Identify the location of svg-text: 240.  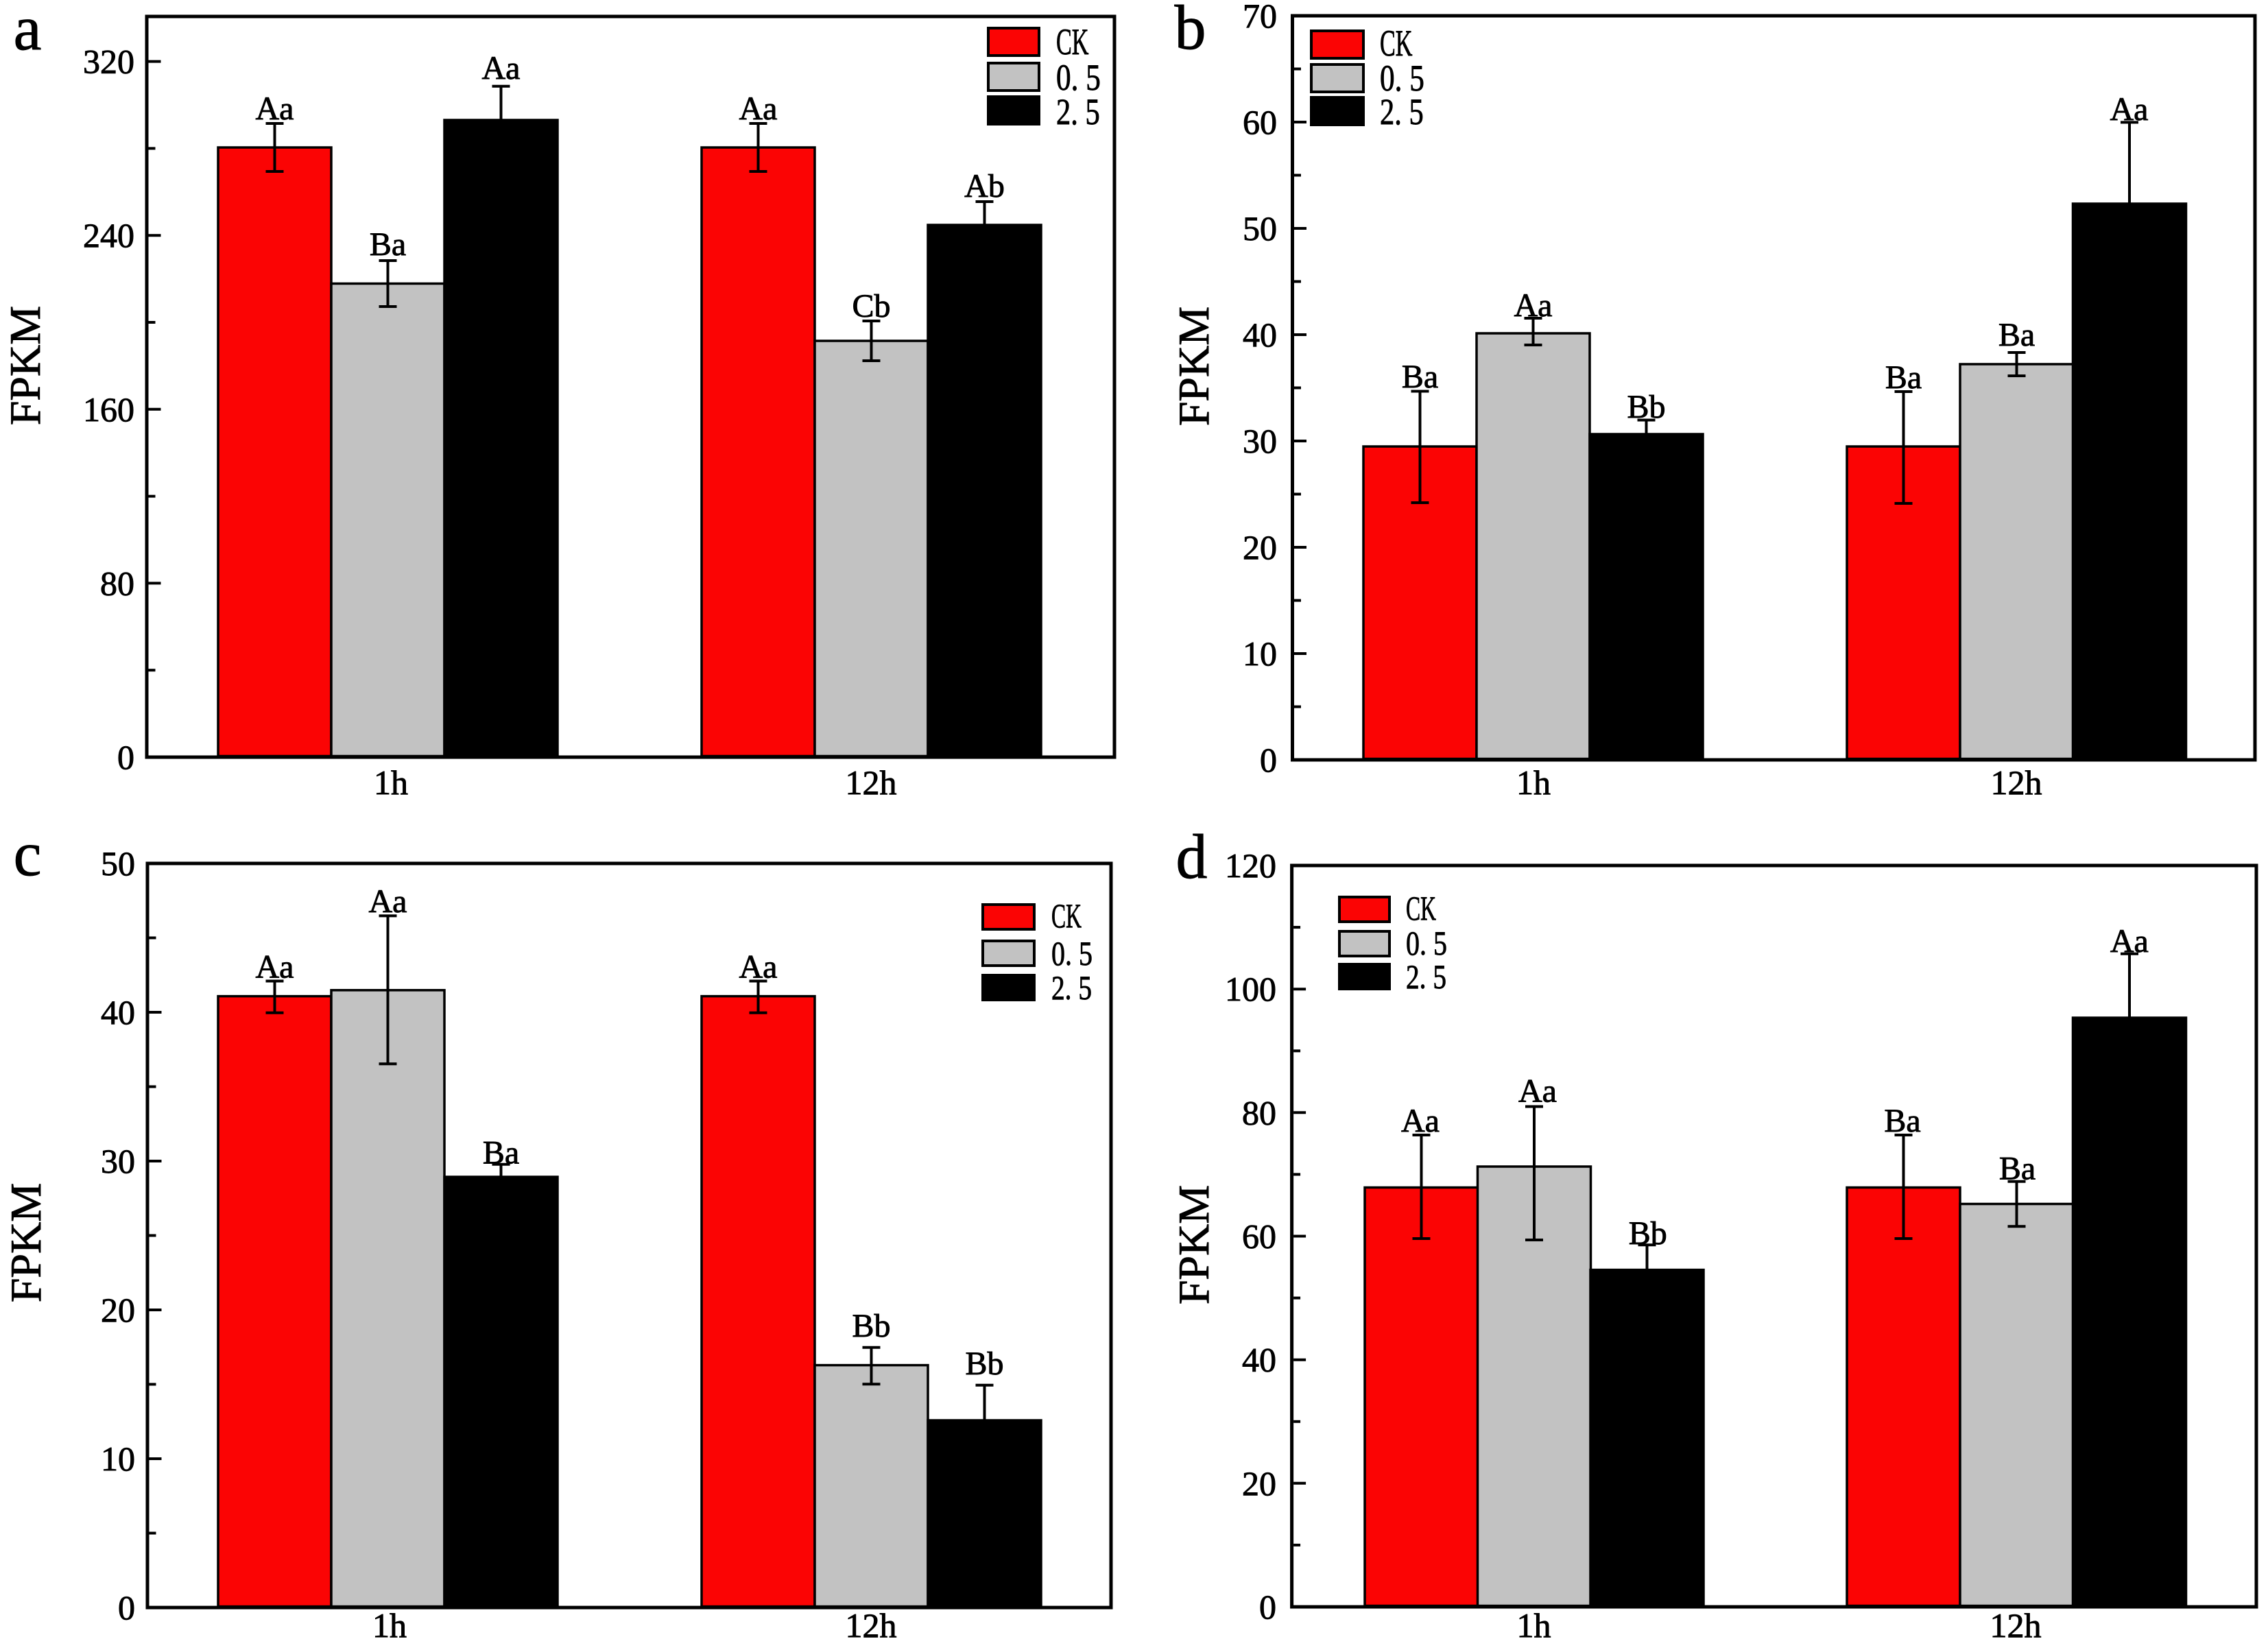
(108, 235).